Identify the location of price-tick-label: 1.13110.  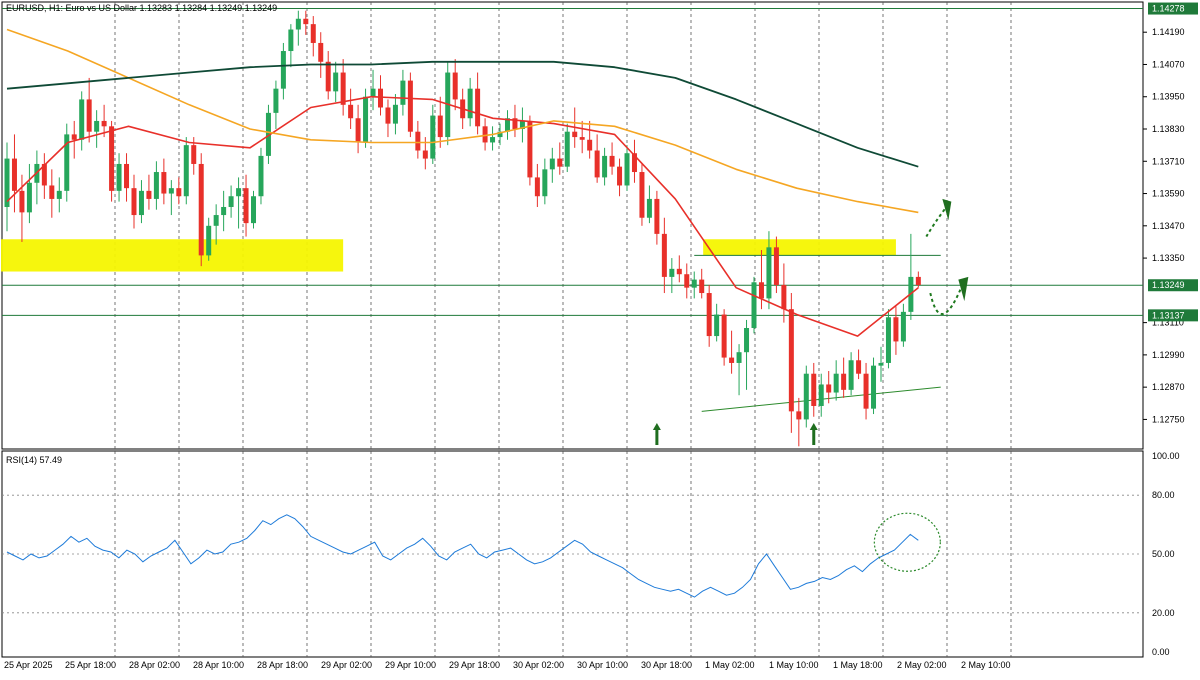
(1168, 323).